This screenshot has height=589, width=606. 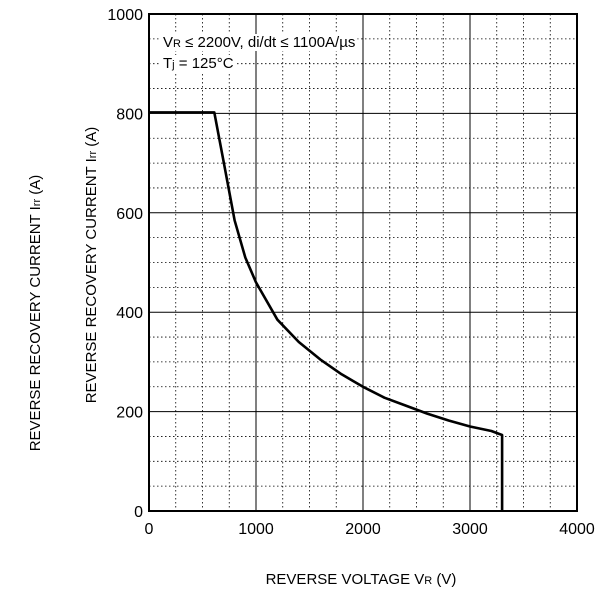 I want to click on y-axis-label-inner-main: REVERSE RECOVERY CURRENT I, so click(x=91, y=280).